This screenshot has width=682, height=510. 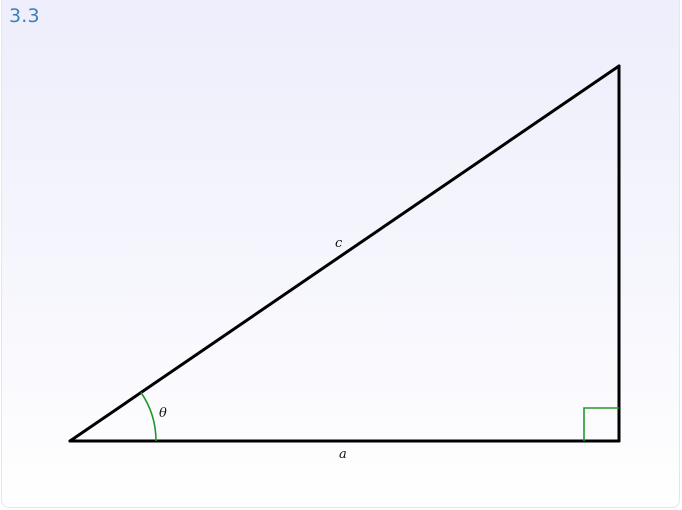 I want to click on right-angle-marker, so click(x=601, y=424).